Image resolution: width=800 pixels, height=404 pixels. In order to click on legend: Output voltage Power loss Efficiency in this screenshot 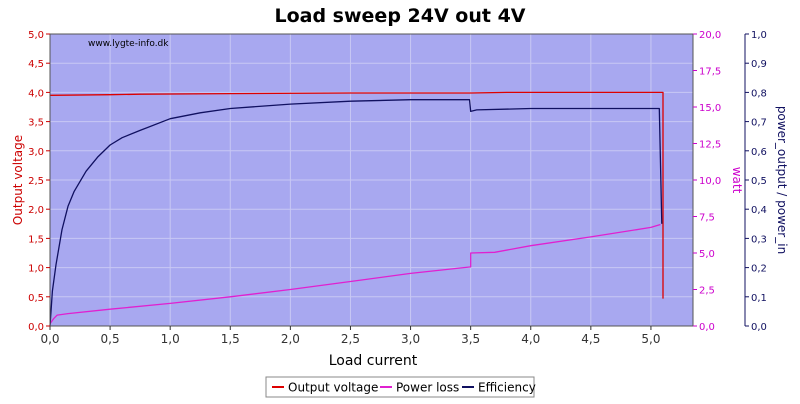, I will do `click(400, 387)`.